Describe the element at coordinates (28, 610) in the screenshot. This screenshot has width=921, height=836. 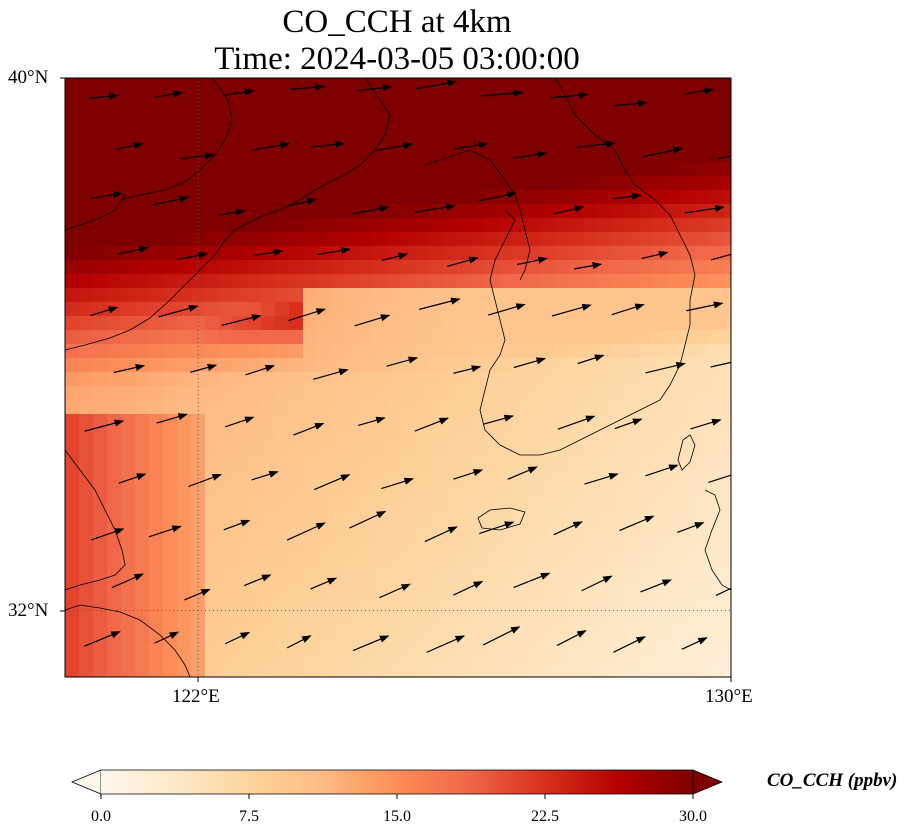
I see `lat-label-32: 32°N` at that location.